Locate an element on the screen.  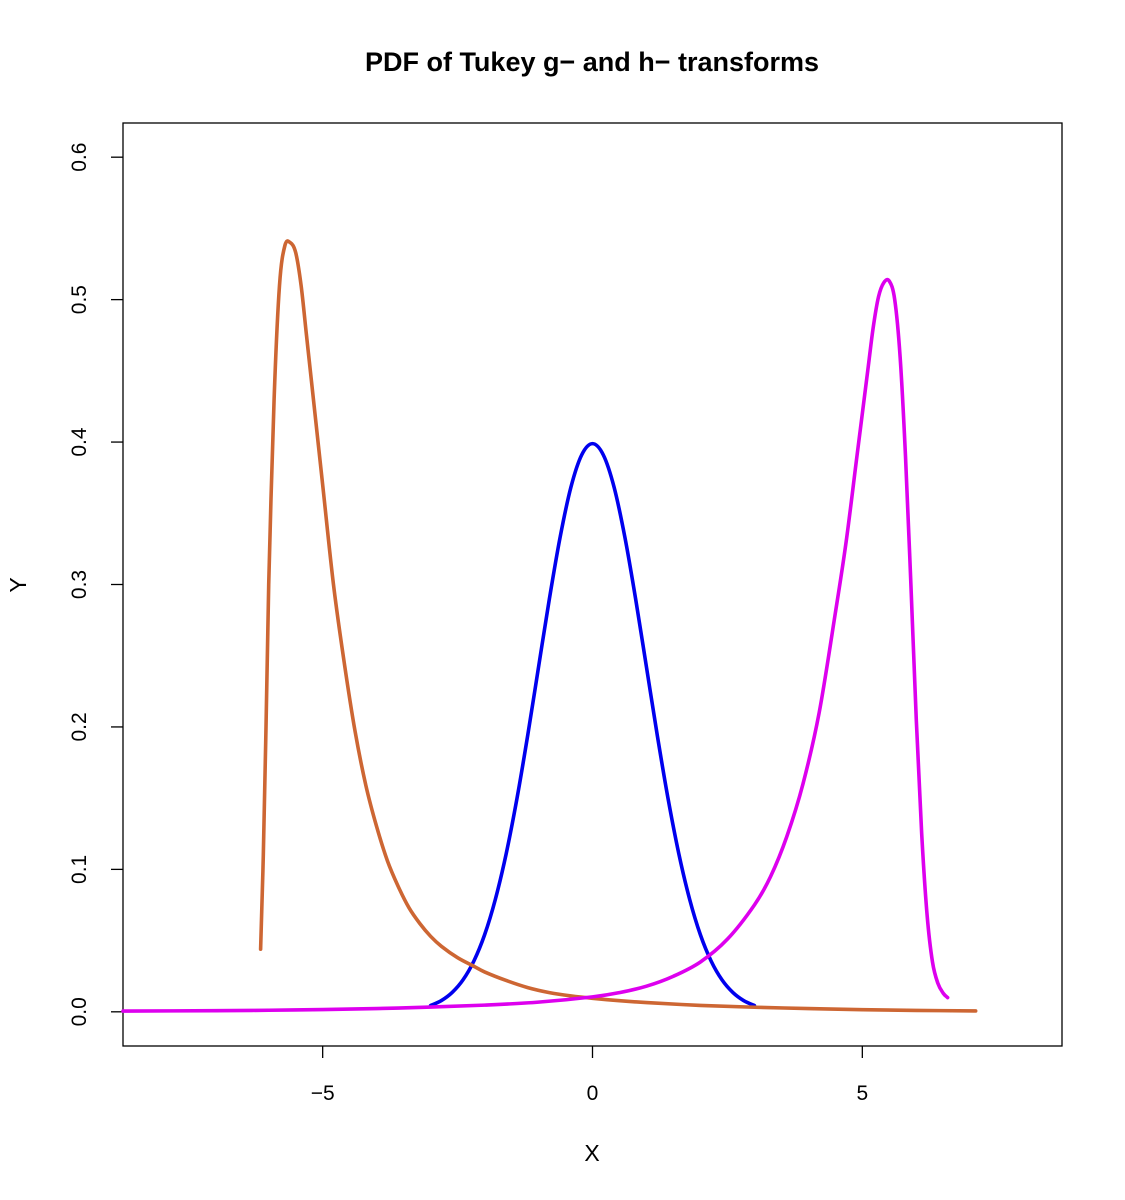
y-axis-label: Y is located at coordinates (18, 584).